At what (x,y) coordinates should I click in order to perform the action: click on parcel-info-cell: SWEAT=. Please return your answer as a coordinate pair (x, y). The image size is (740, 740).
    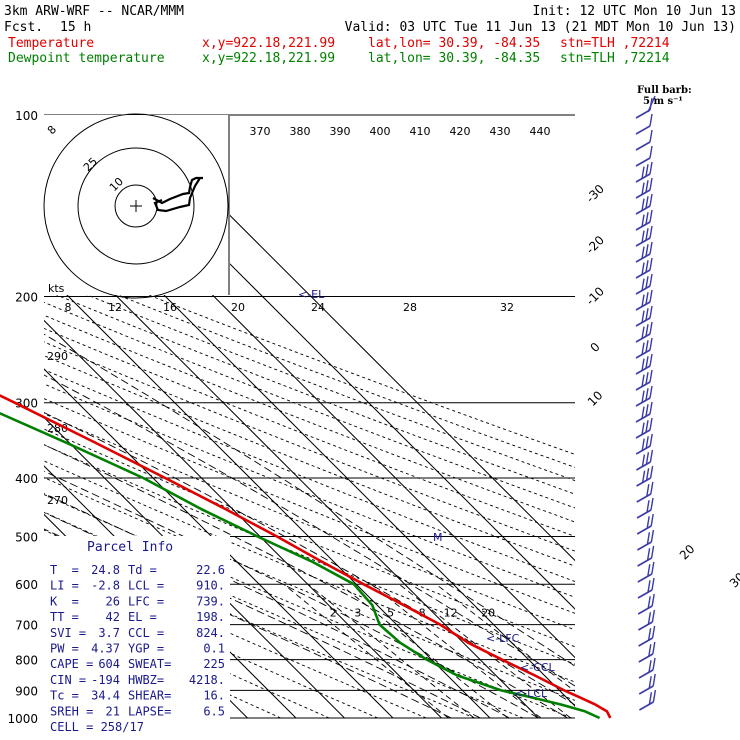
    Looking at the image, I should click on (149, 664).